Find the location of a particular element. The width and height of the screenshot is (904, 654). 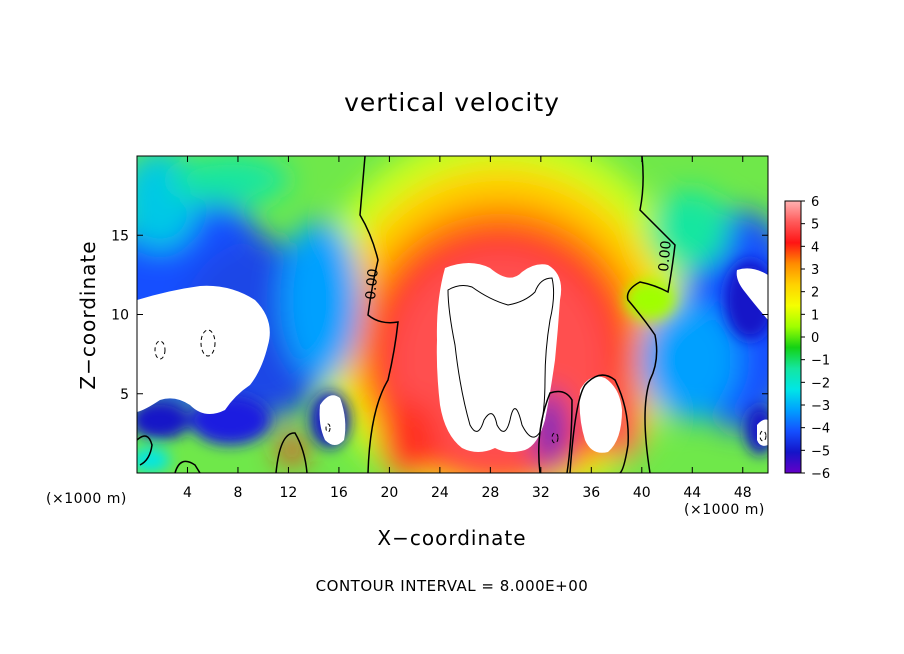

contour-label-right: 0.00 is located at coordinates (665, 256).